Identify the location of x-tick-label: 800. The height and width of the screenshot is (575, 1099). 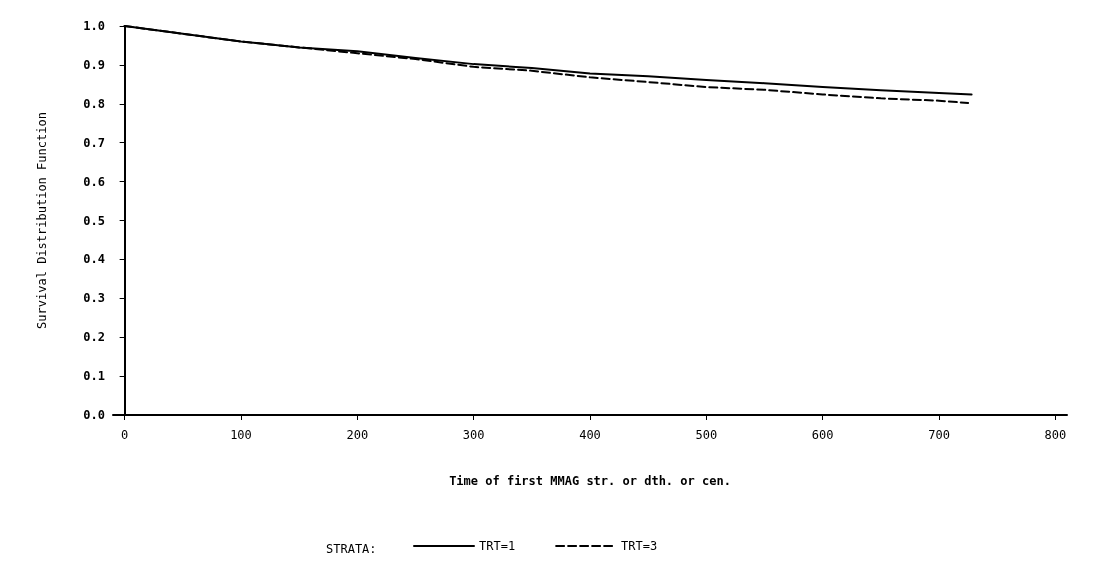
(1055, 435).